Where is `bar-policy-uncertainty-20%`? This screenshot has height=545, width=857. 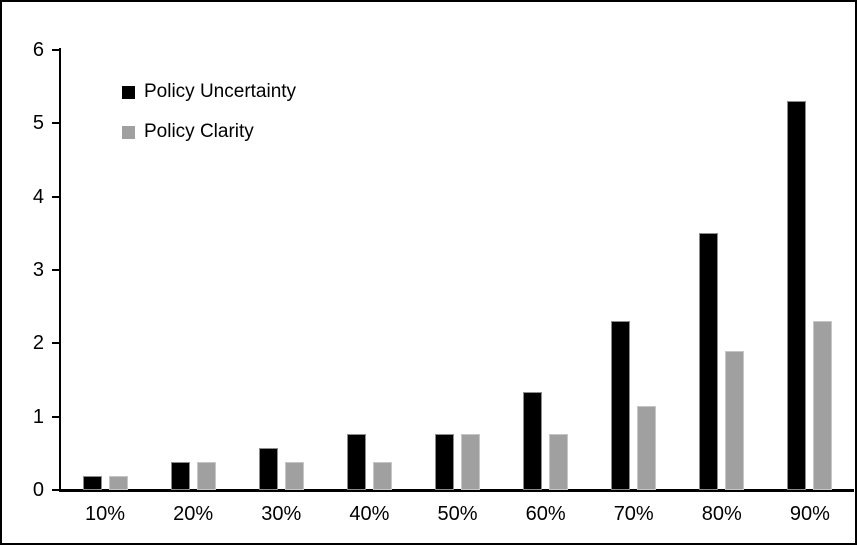 bar-policy-uncertainty-20% is located at coordinates (180, 476).